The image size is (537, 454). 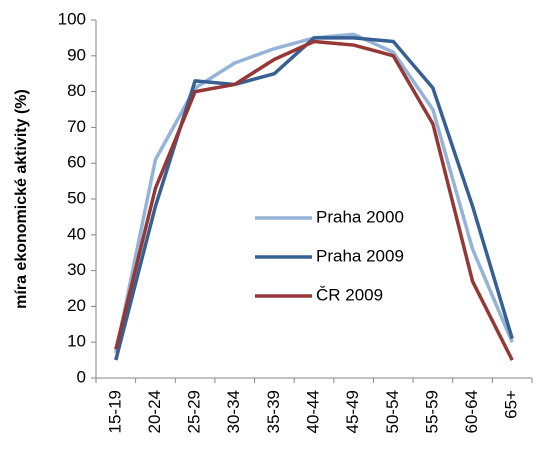 I want to click on legend-label: Praha 2009, so click(x=360, y=255).